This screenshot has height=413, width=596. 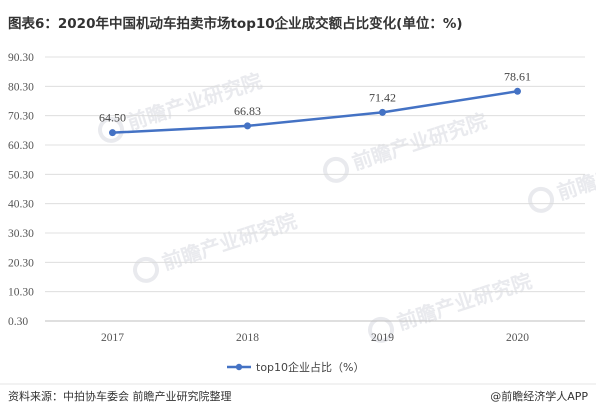 I want to click on y-tick-label: 50.30, so click(x=21, y=175).